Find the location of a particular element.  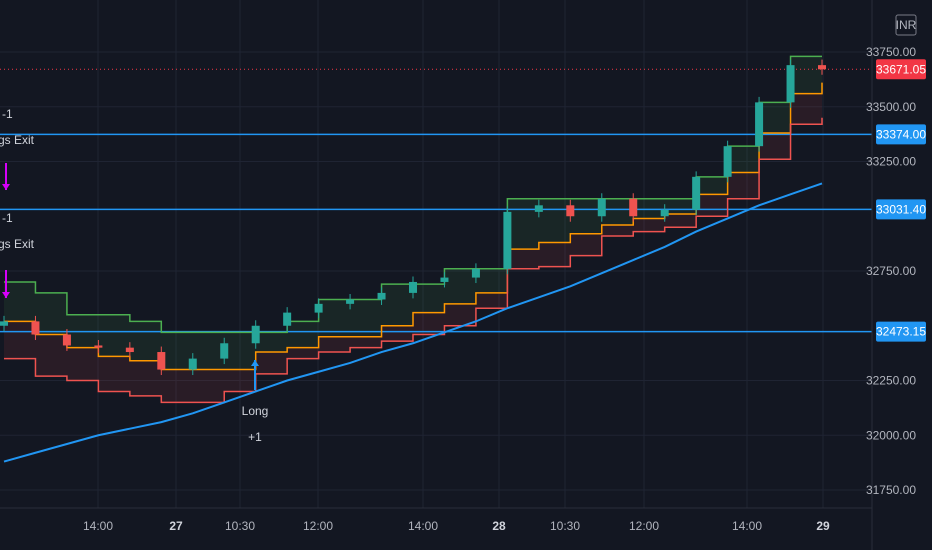

currency-badge-label: INR is located at coordinates (906, 25).